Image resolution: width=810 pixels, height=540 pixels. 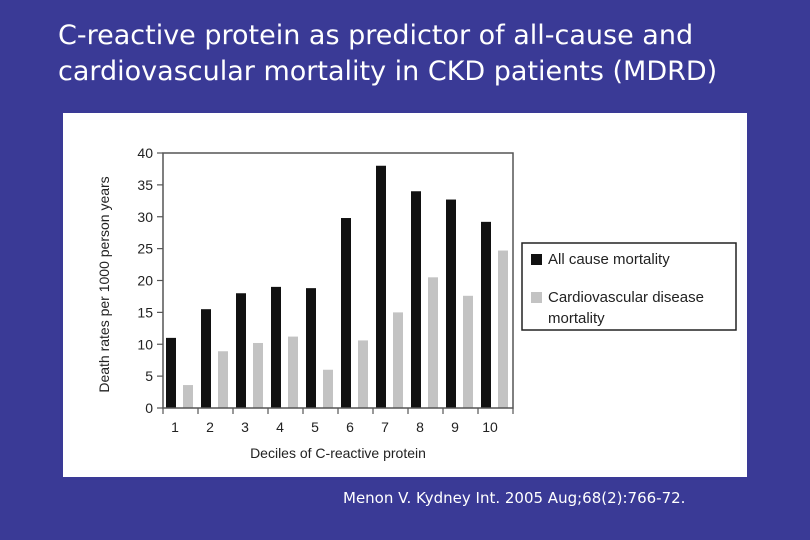 What do you see at coordinates (536, 297) in the screenshot?
I see `legend-swatch-cardiovascular` at bounding box center [536, 297].